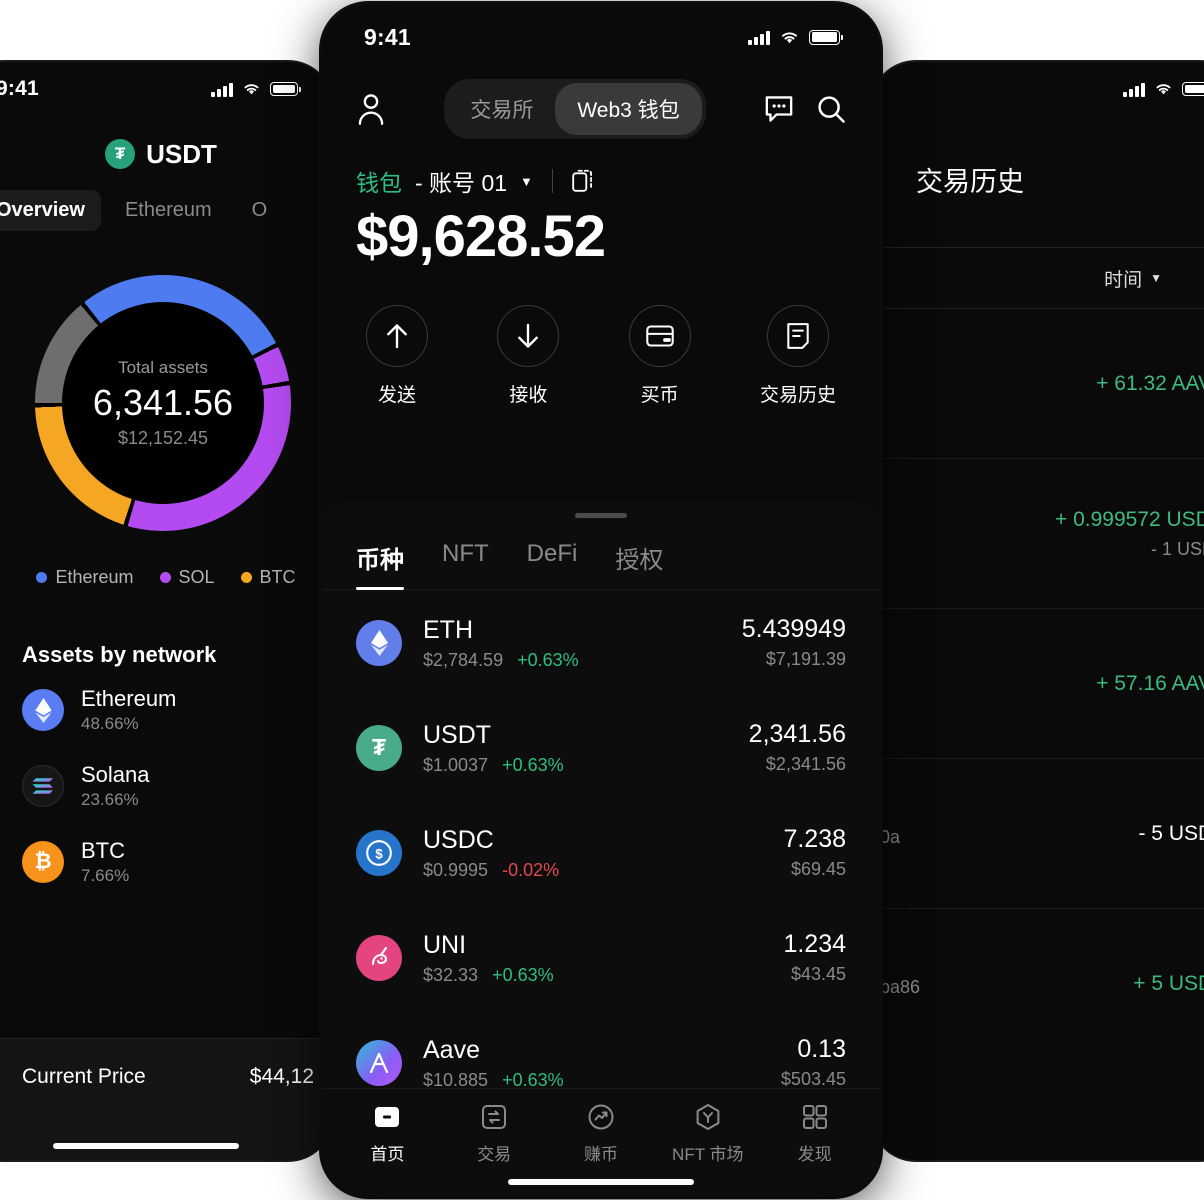  I want to click on aave-glyph, so click(379, 1062).